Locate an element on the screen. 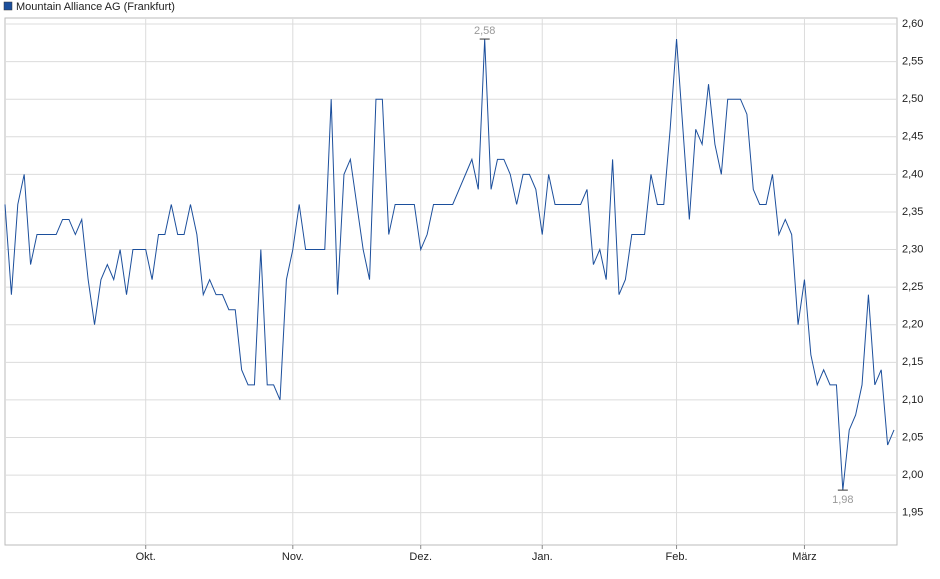 The height and width of the screenshot is (579, 940). y-tick-label: 2,50 is located at coordinates (912, 99).